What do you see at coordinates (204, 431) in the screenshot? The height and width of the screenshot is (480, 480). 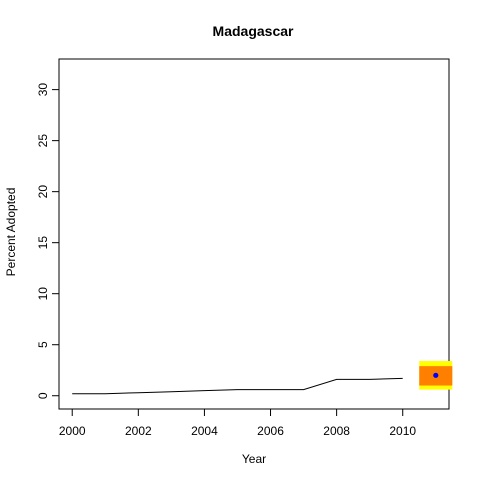 I see `x-tick-label: 2004` at bounding box center [204, 431].